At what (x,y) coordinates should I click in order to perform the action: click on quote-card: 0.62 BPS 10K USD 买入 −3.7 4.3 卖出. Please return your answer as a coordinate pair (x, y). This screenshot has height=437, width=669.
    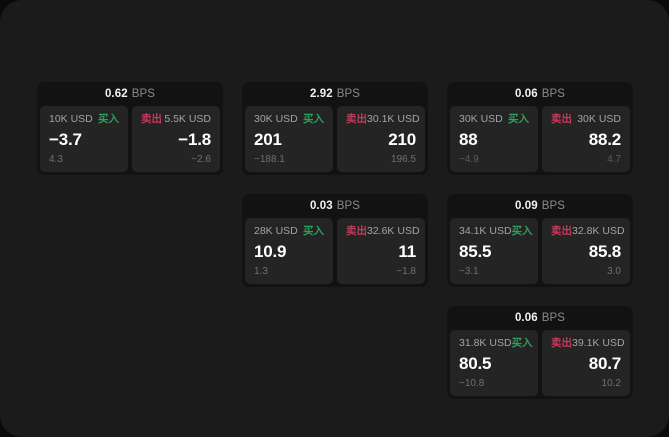
    Looking at the image, I should click on (130, 128).